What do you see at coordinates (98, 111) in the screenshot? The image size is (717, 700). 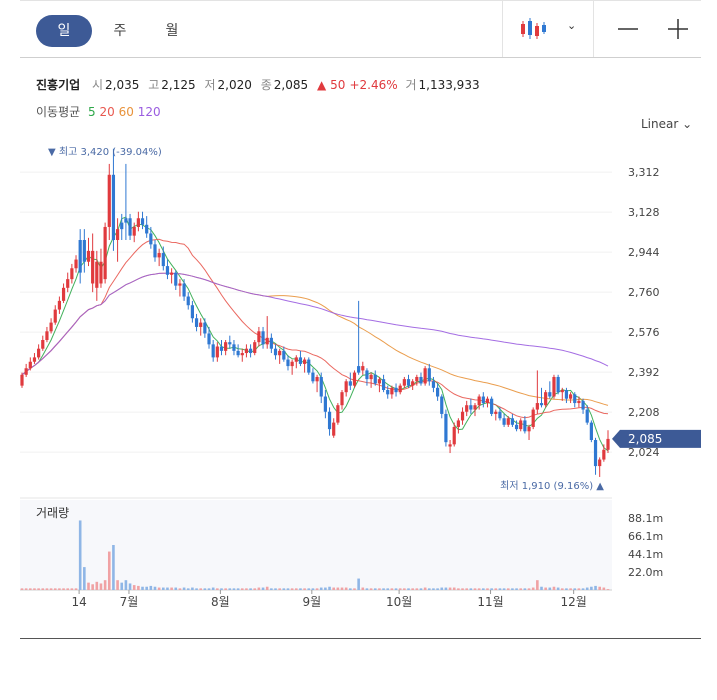 I see `moving-average-legend: 이동평균 5 20 60 120` at bounding box center [98, 111].